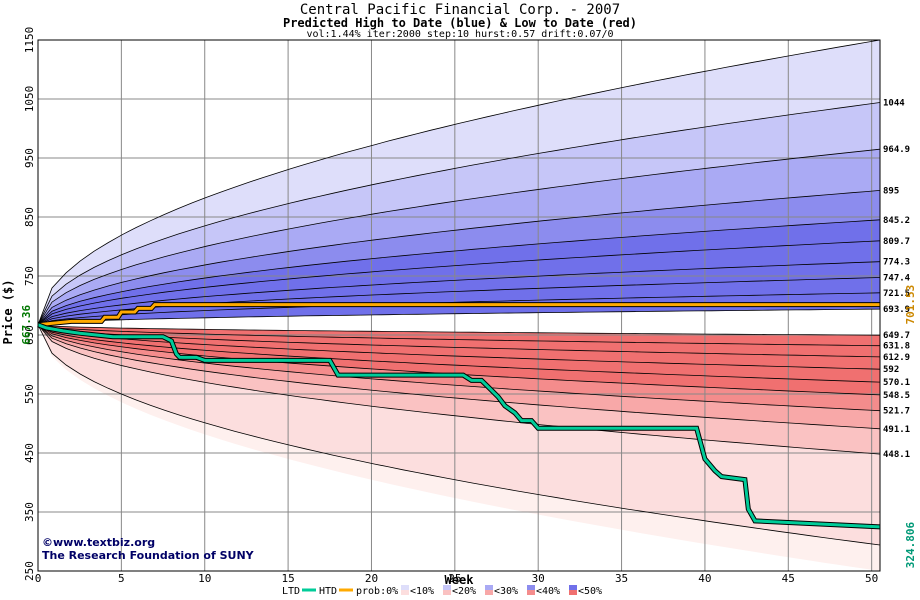 The width and height of the screenshot is (920, 600). I want to click on y-tick-label: 650, so click(29, 335).